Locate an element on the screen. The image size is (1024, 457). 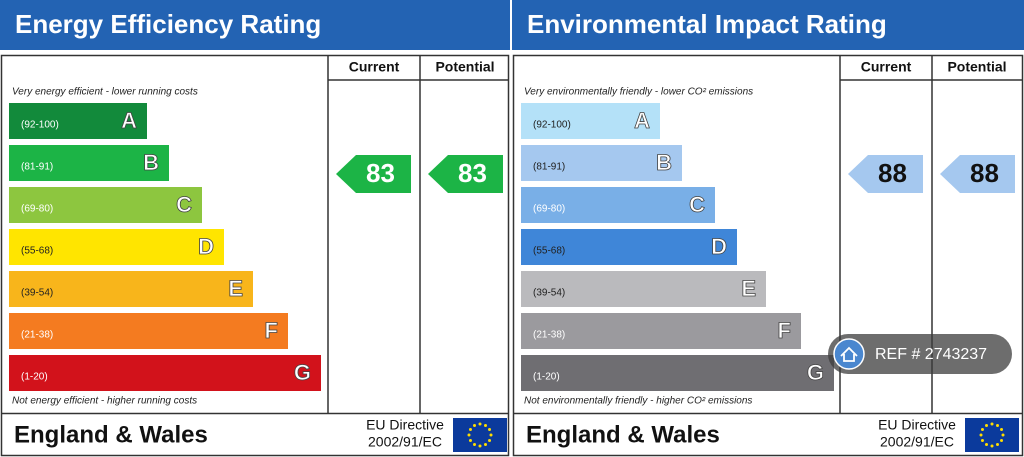
watermark-icon is located at coordinates (849, 354).